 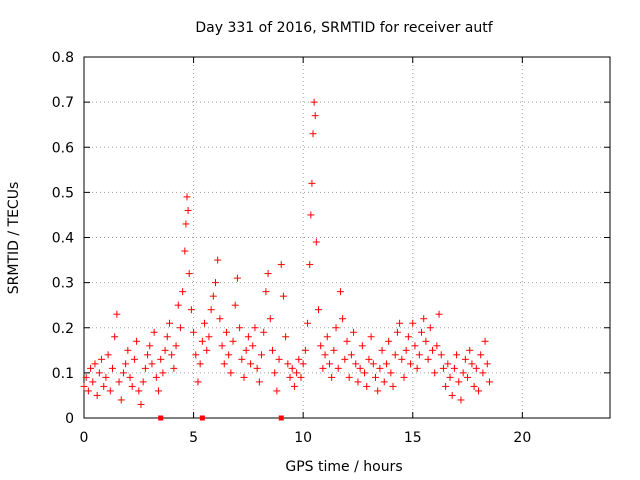 What do you see at coordinates (413, 438) in the screenshot?
I see `x-tick-label: 15` at bounding box center [413, 438].